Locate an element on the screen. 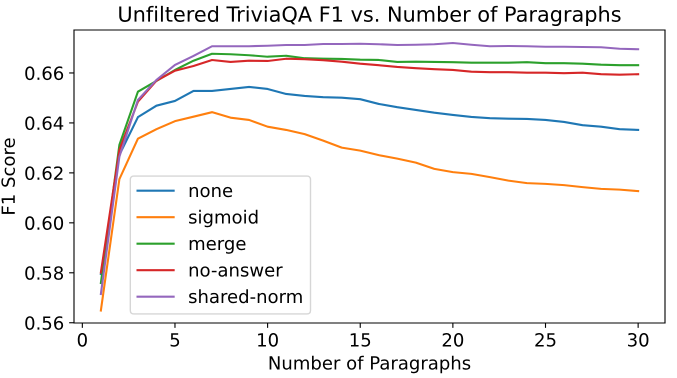  x-tick-label: 10 is located at coordinates (268, 340).